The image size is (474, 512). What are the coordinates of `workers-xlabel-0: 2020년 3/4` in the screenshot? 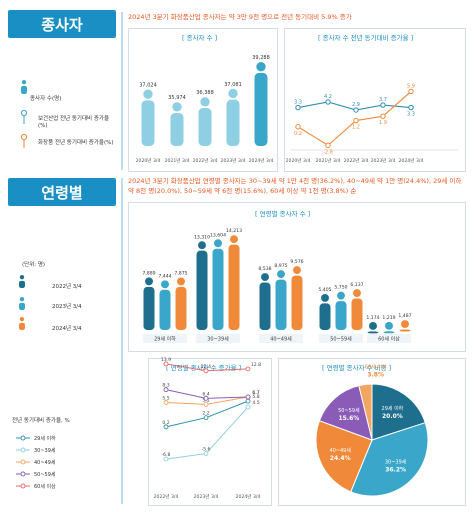 It's located at (148, 160).